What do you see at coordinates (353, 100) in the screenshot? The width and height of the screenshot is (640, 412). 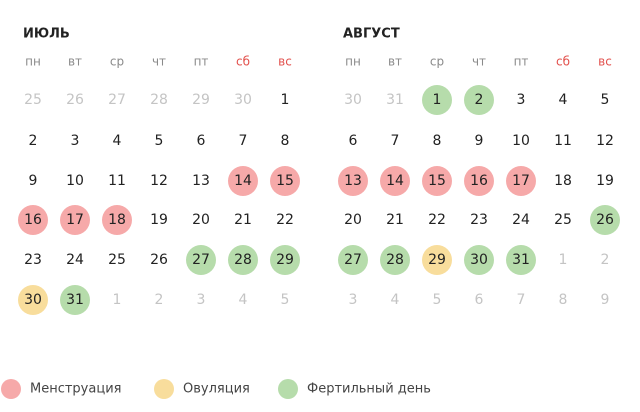 I see `day-number: 30` at bounding box center [353, 100].